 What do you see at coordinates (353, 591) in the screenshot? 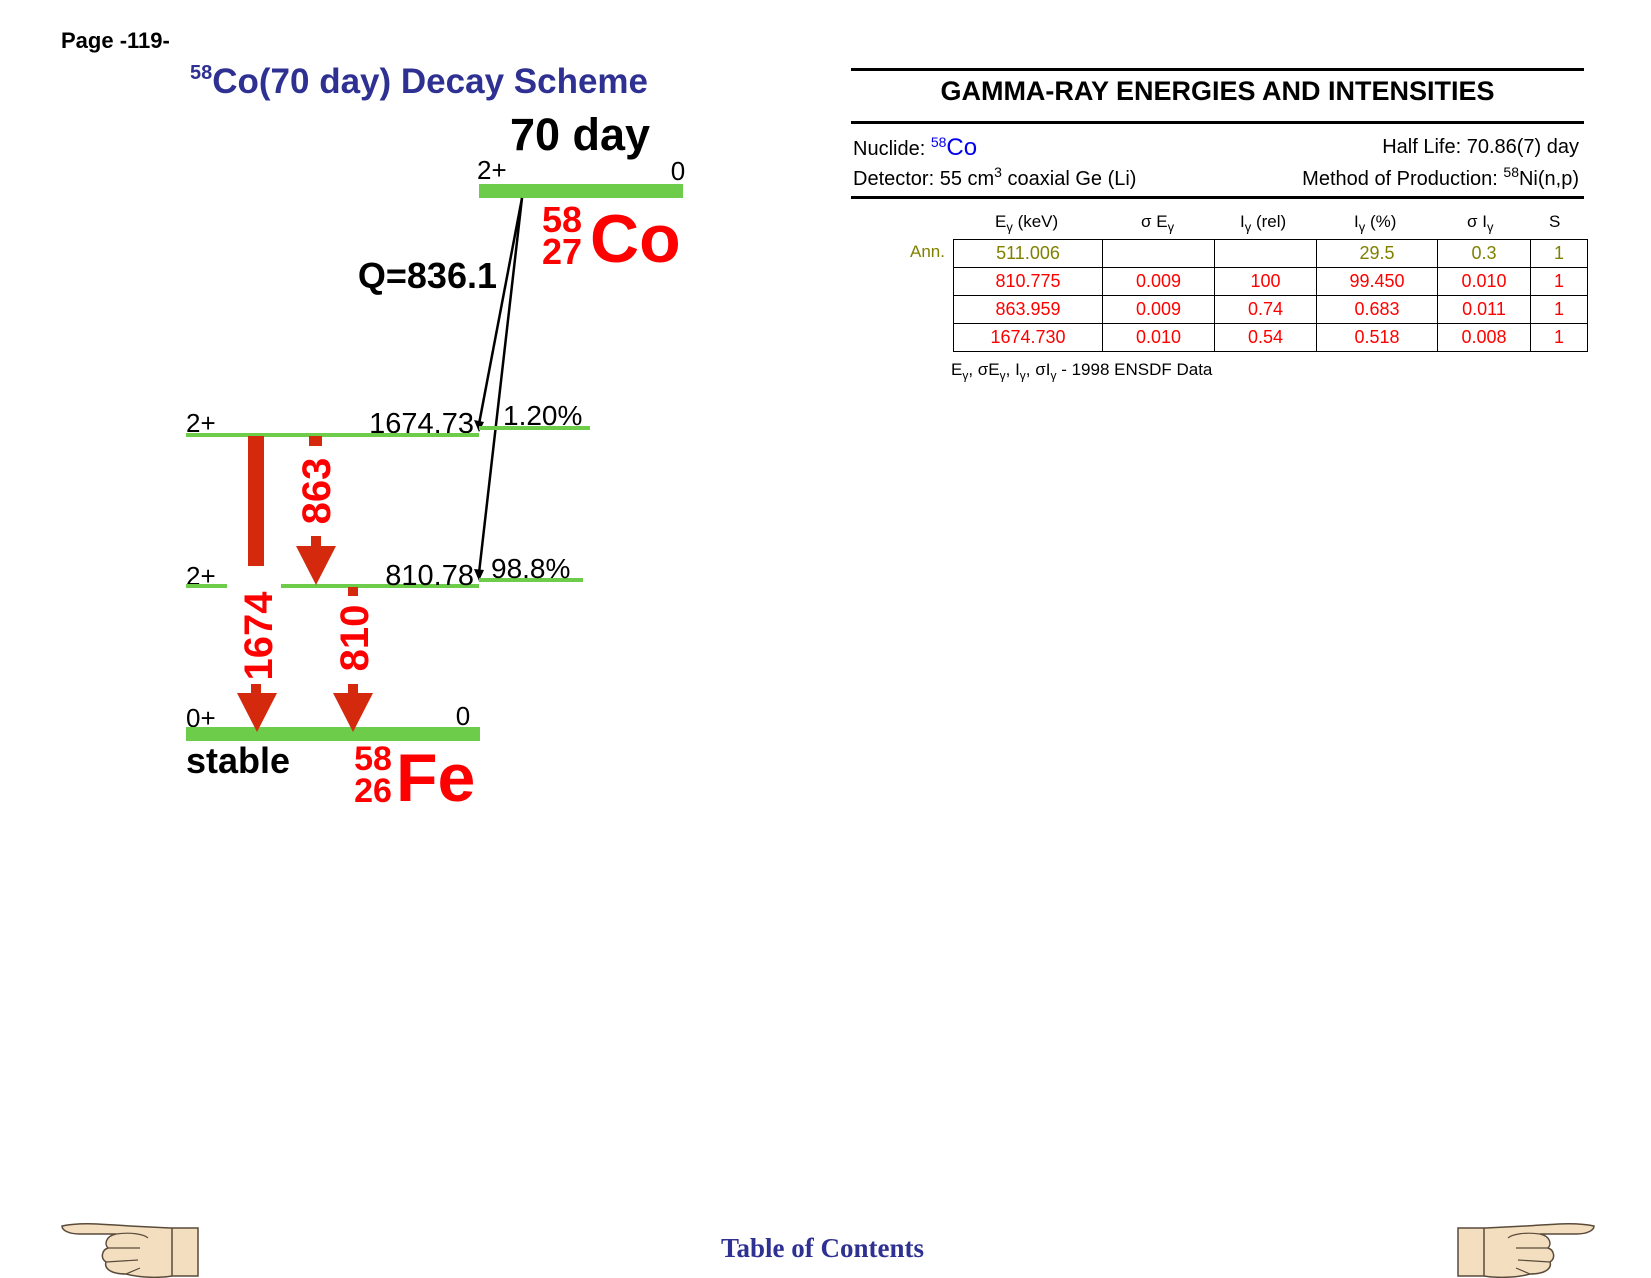
I see `gamma-810-bar-upper` at bounding box center [353, 591].